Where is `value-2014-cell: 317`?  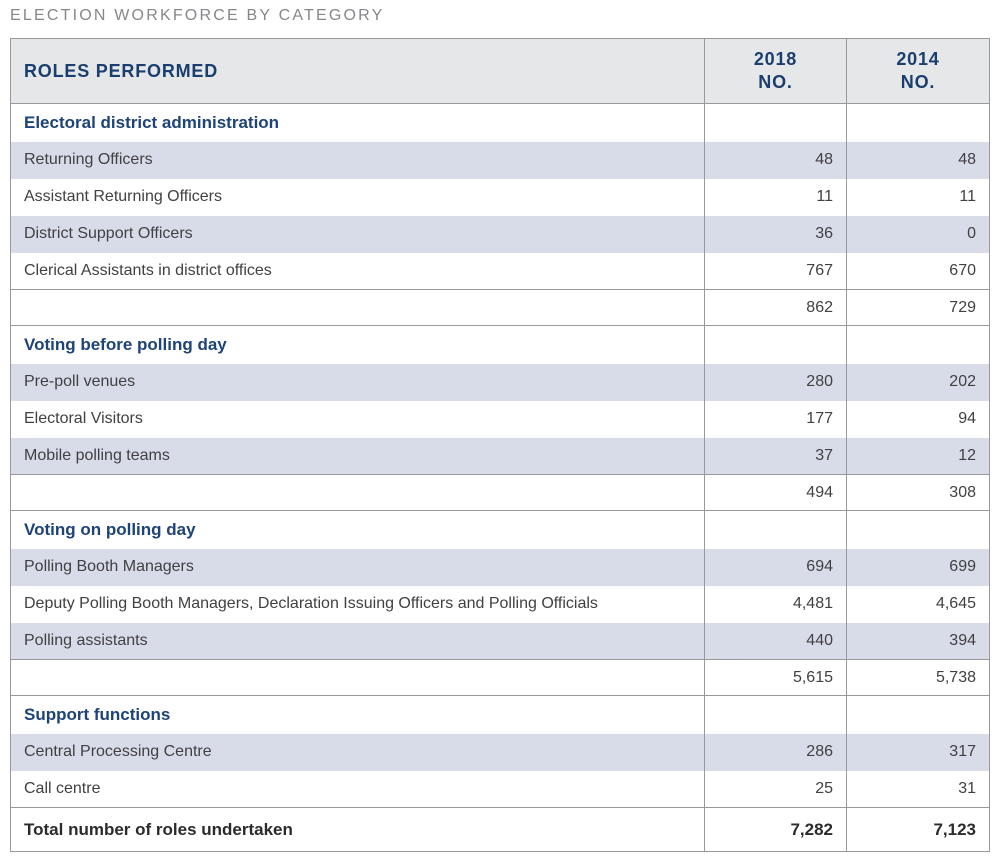
value-2014-cell: 317 is located at coordinates (918, 752).